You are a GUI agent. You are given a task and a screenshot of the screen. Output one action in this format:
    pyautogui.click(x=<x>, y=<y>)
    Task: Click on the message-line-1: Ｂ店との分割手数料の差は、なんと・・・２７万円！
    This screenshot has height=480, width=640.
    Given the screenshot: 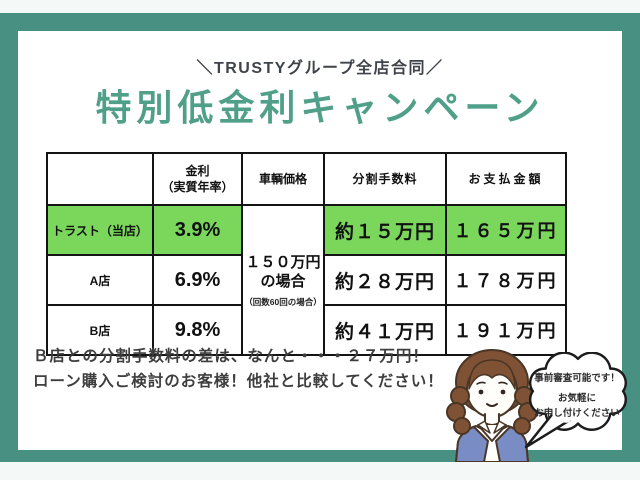 What is the action you would take?
    pyautogui.click(x=231, y=356)
    